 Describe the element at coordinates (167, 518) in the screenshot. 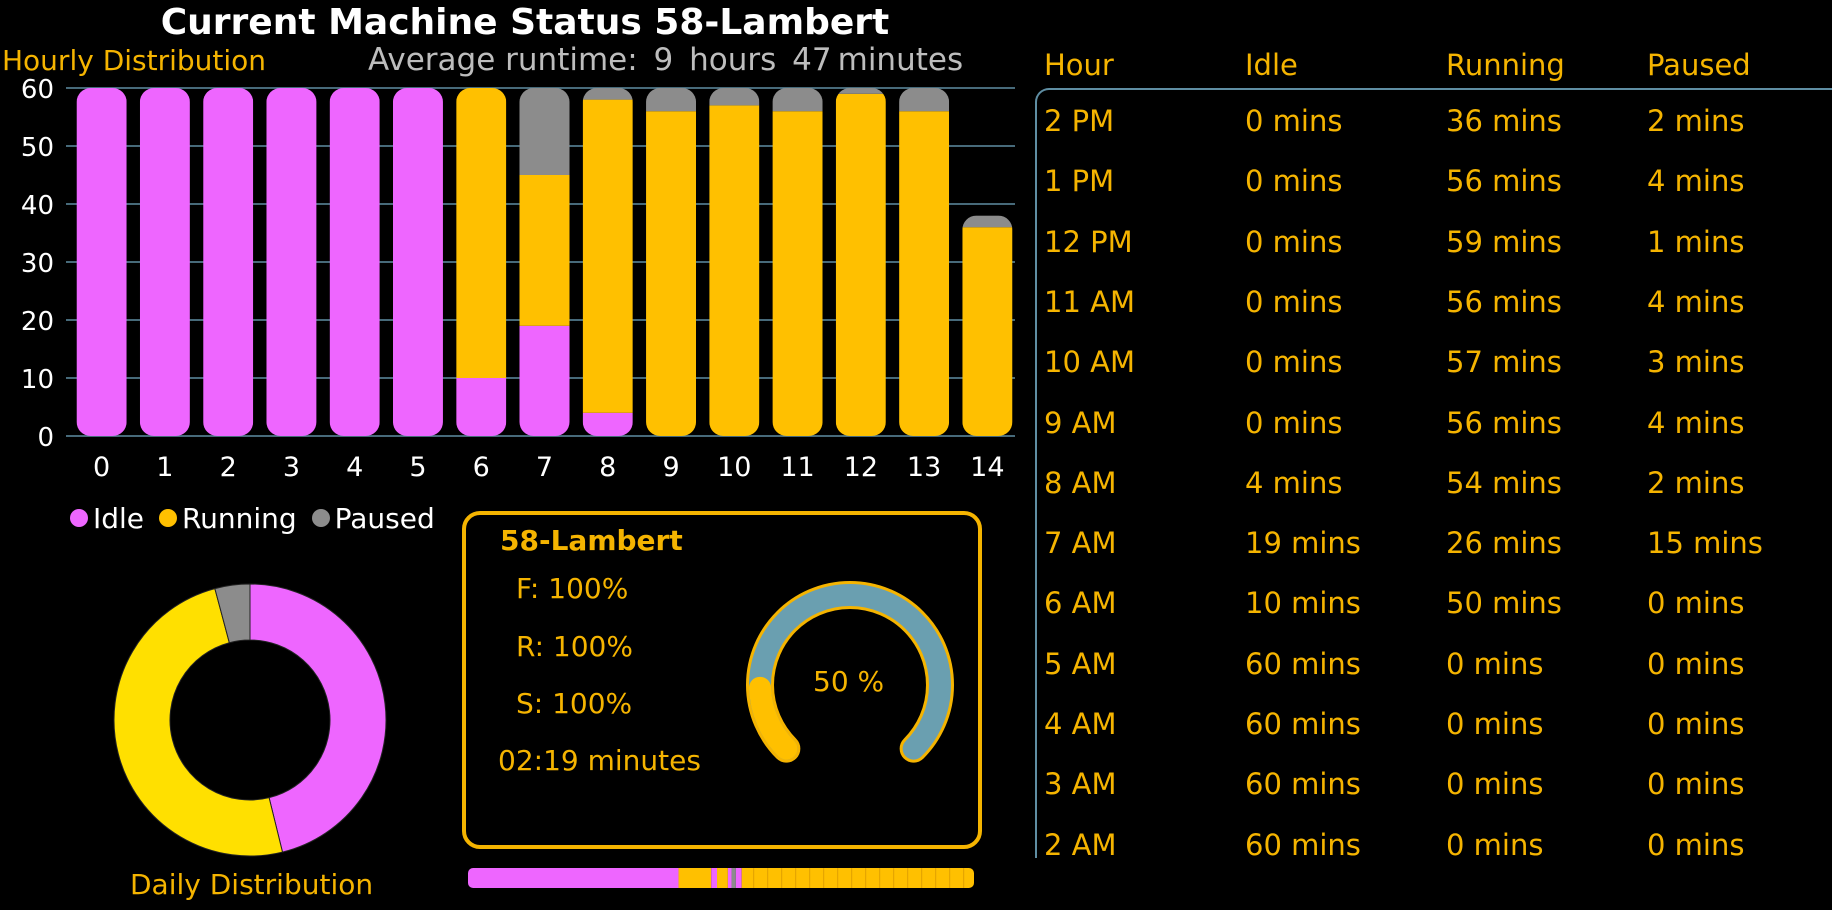

I see `legend-running-swatch` at that location.